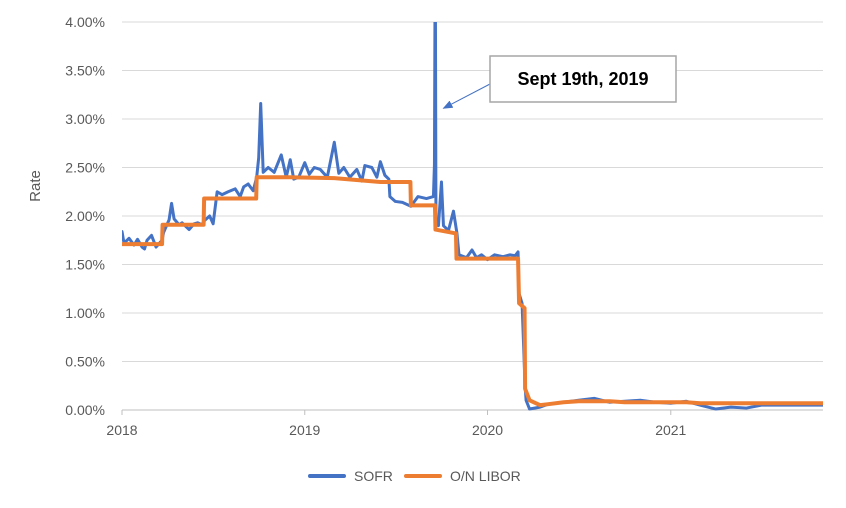  Describe the element at coordinates (121, 430) in the screenshot. I see `x-tick-label: 2018` at that location.